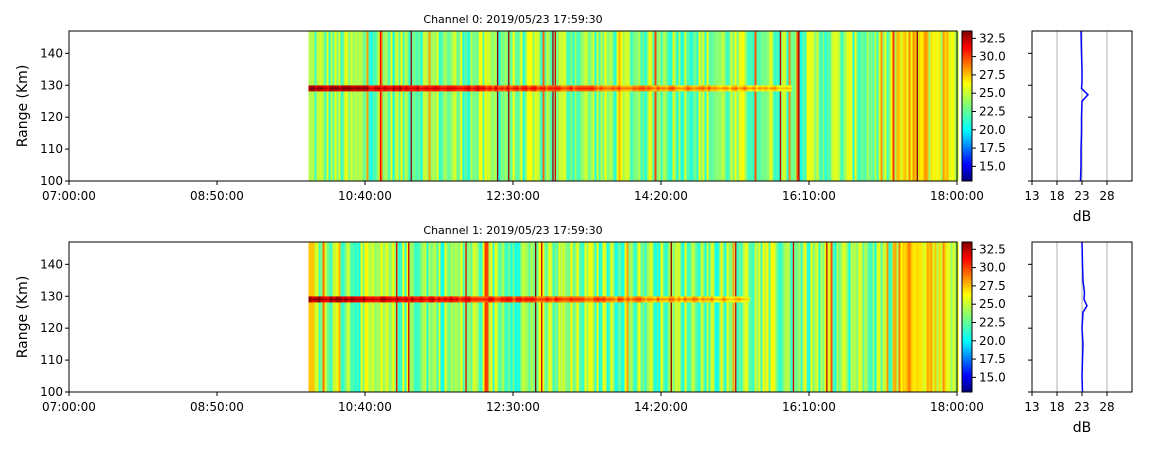  I want to click on y-tick-label: 130, so click(51, 296).